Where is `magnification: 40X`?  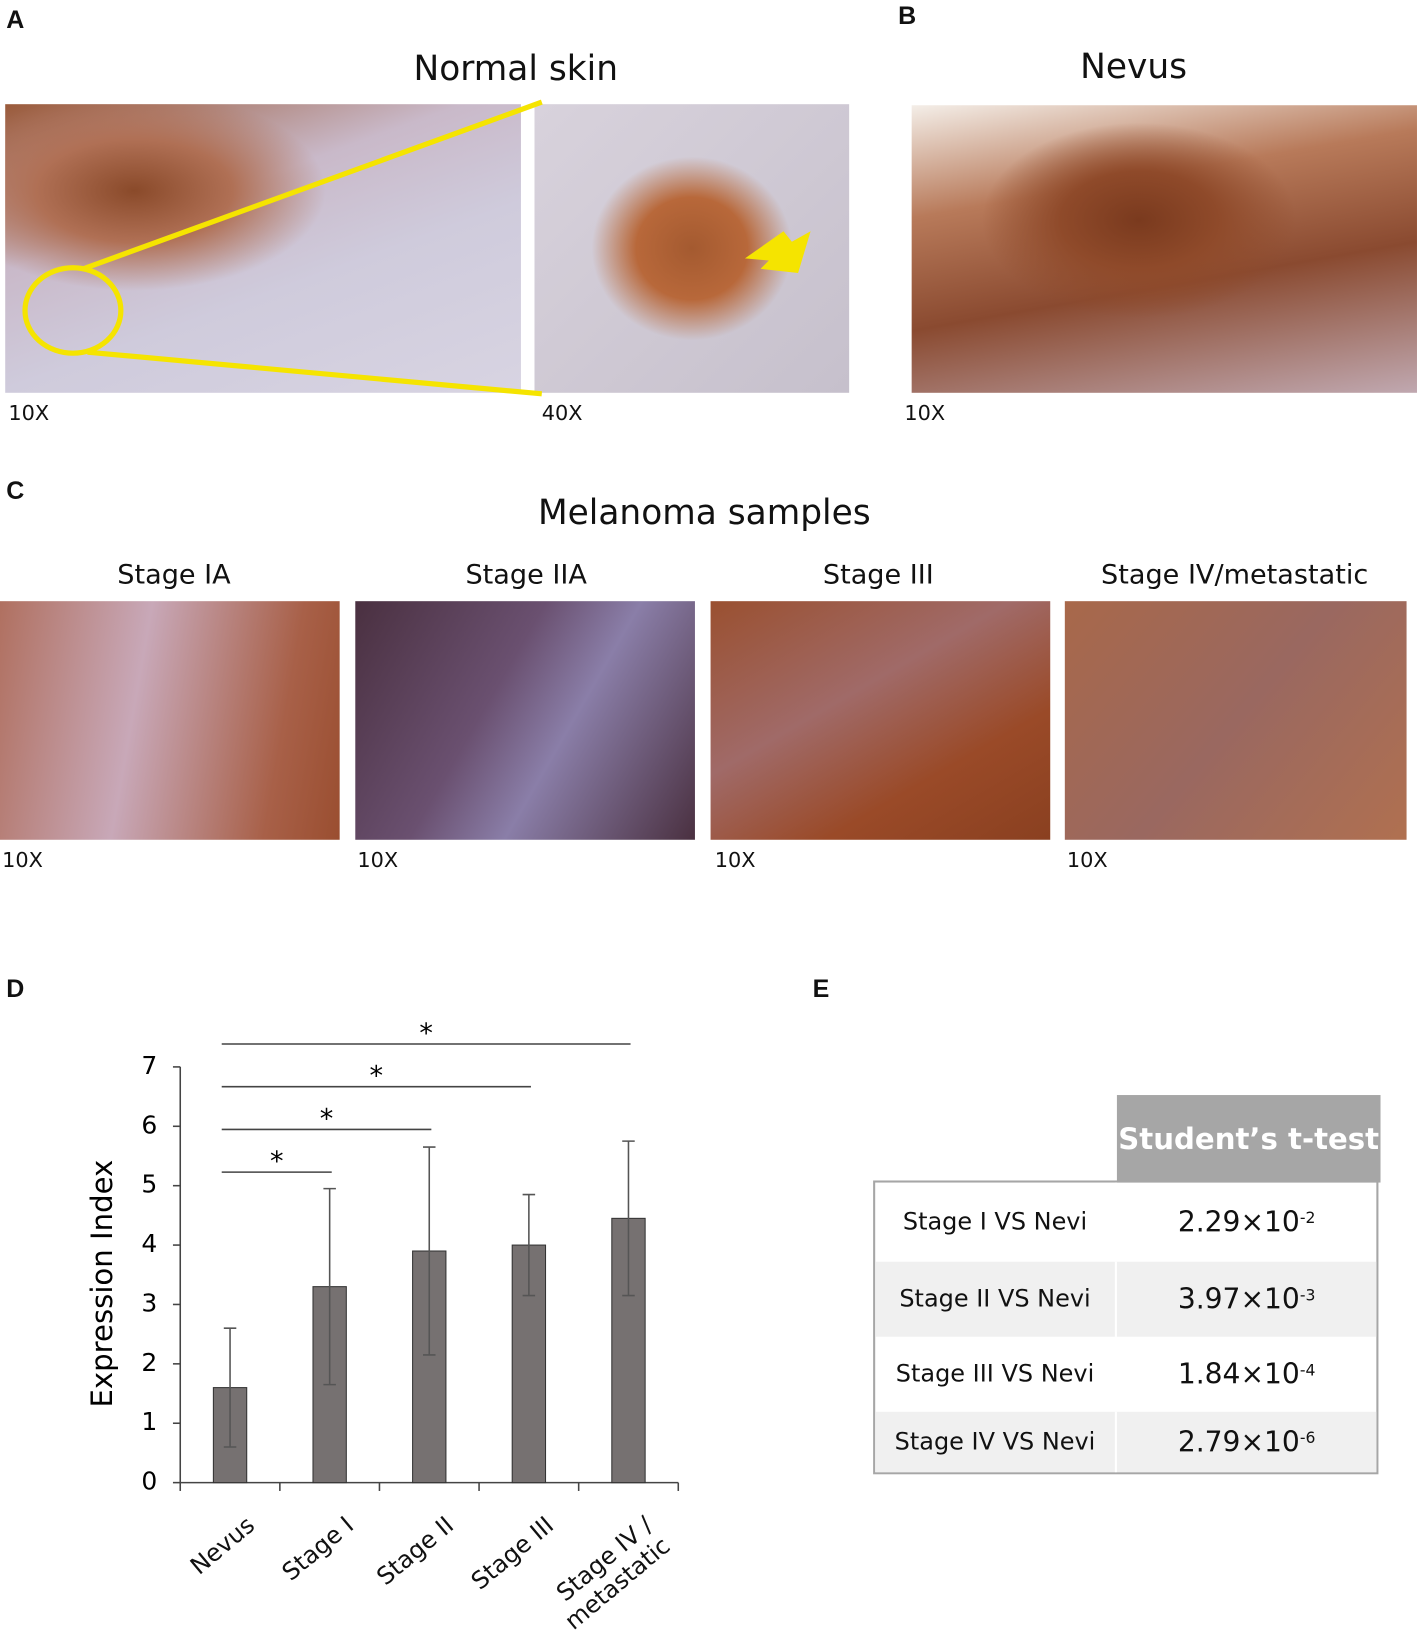
magnification: 40X is located at coordinates (562, 413).